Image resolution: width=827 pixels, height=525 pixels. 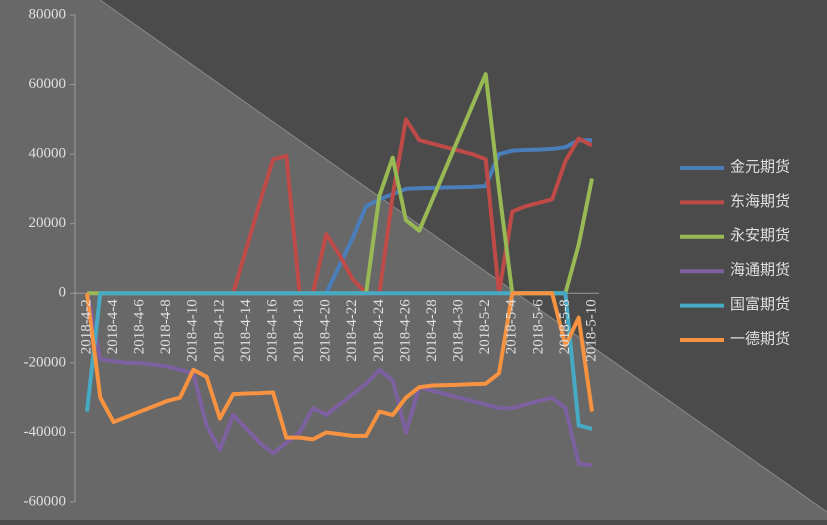 I want to click on y-tick-label: 0, so click(x=63, y=293).